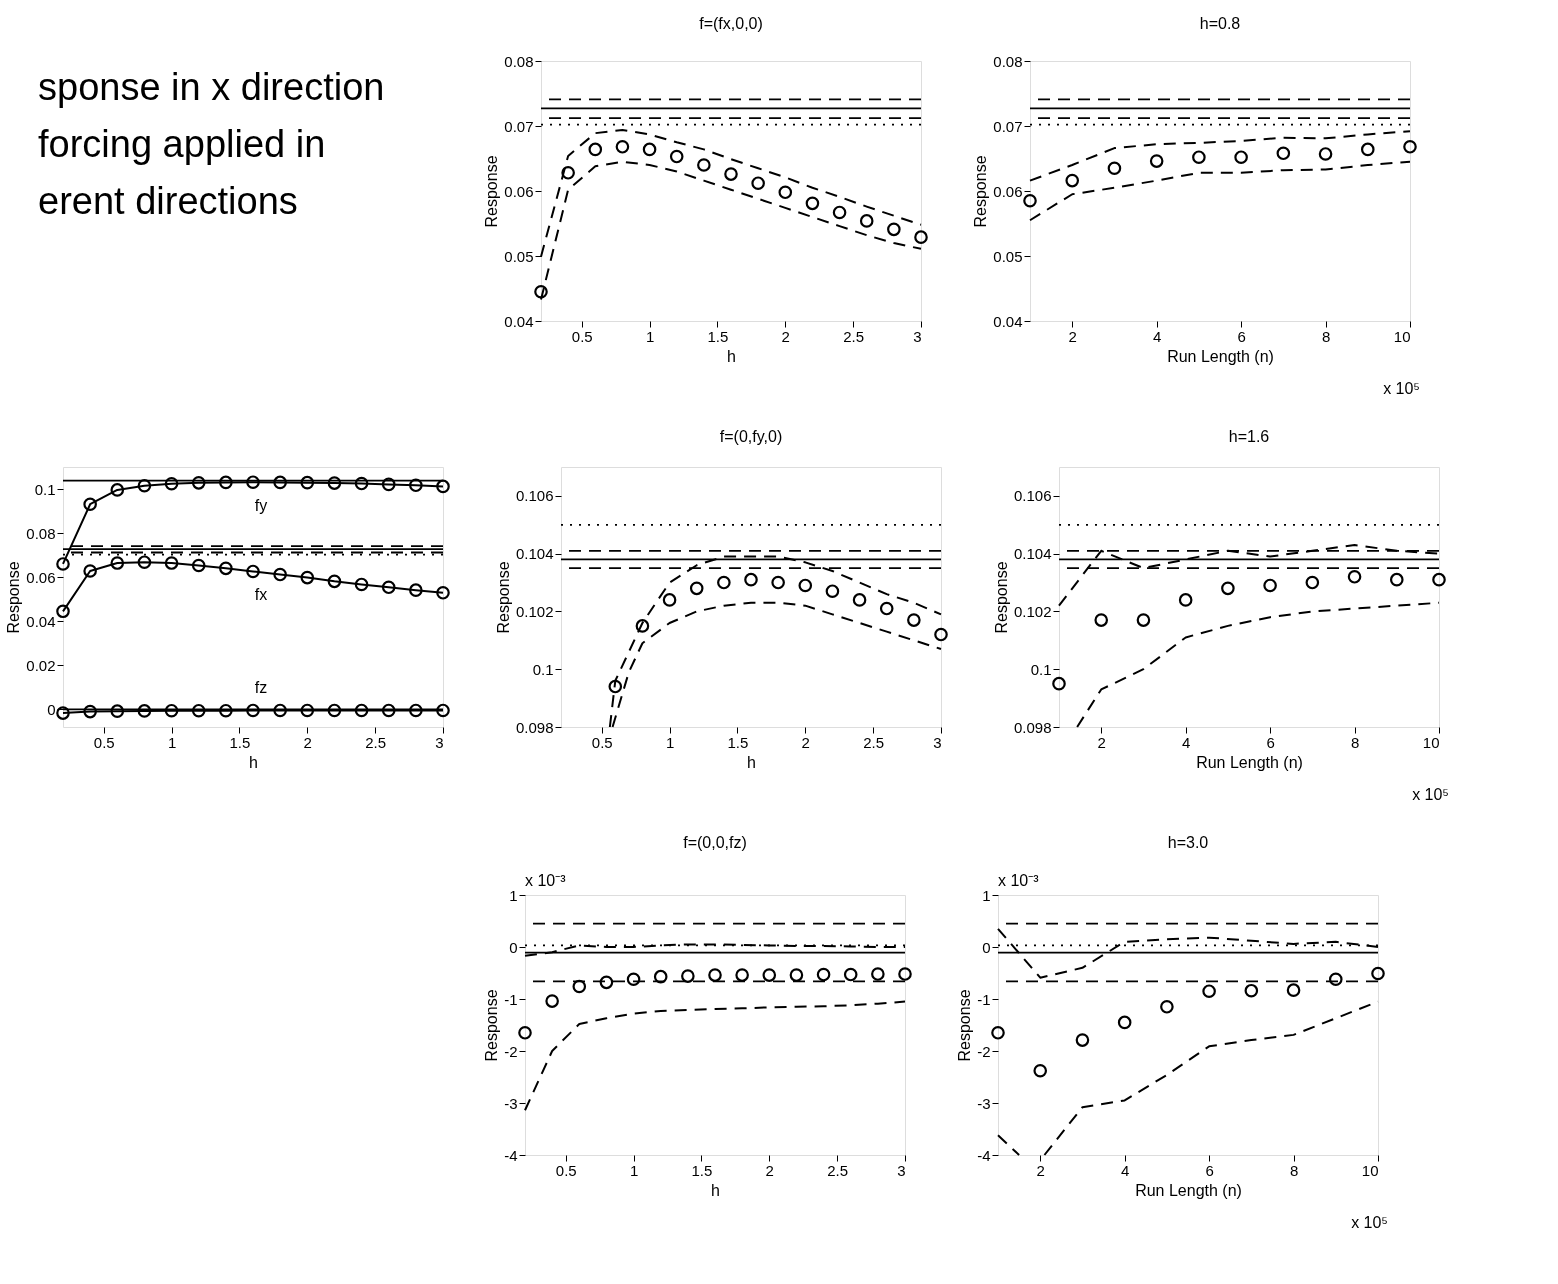 This screenshot has height=1284, width=1558. Describe the element at coordinates (511, 1155) in the screenshot. I see `y-tick-label: -4` at that location.